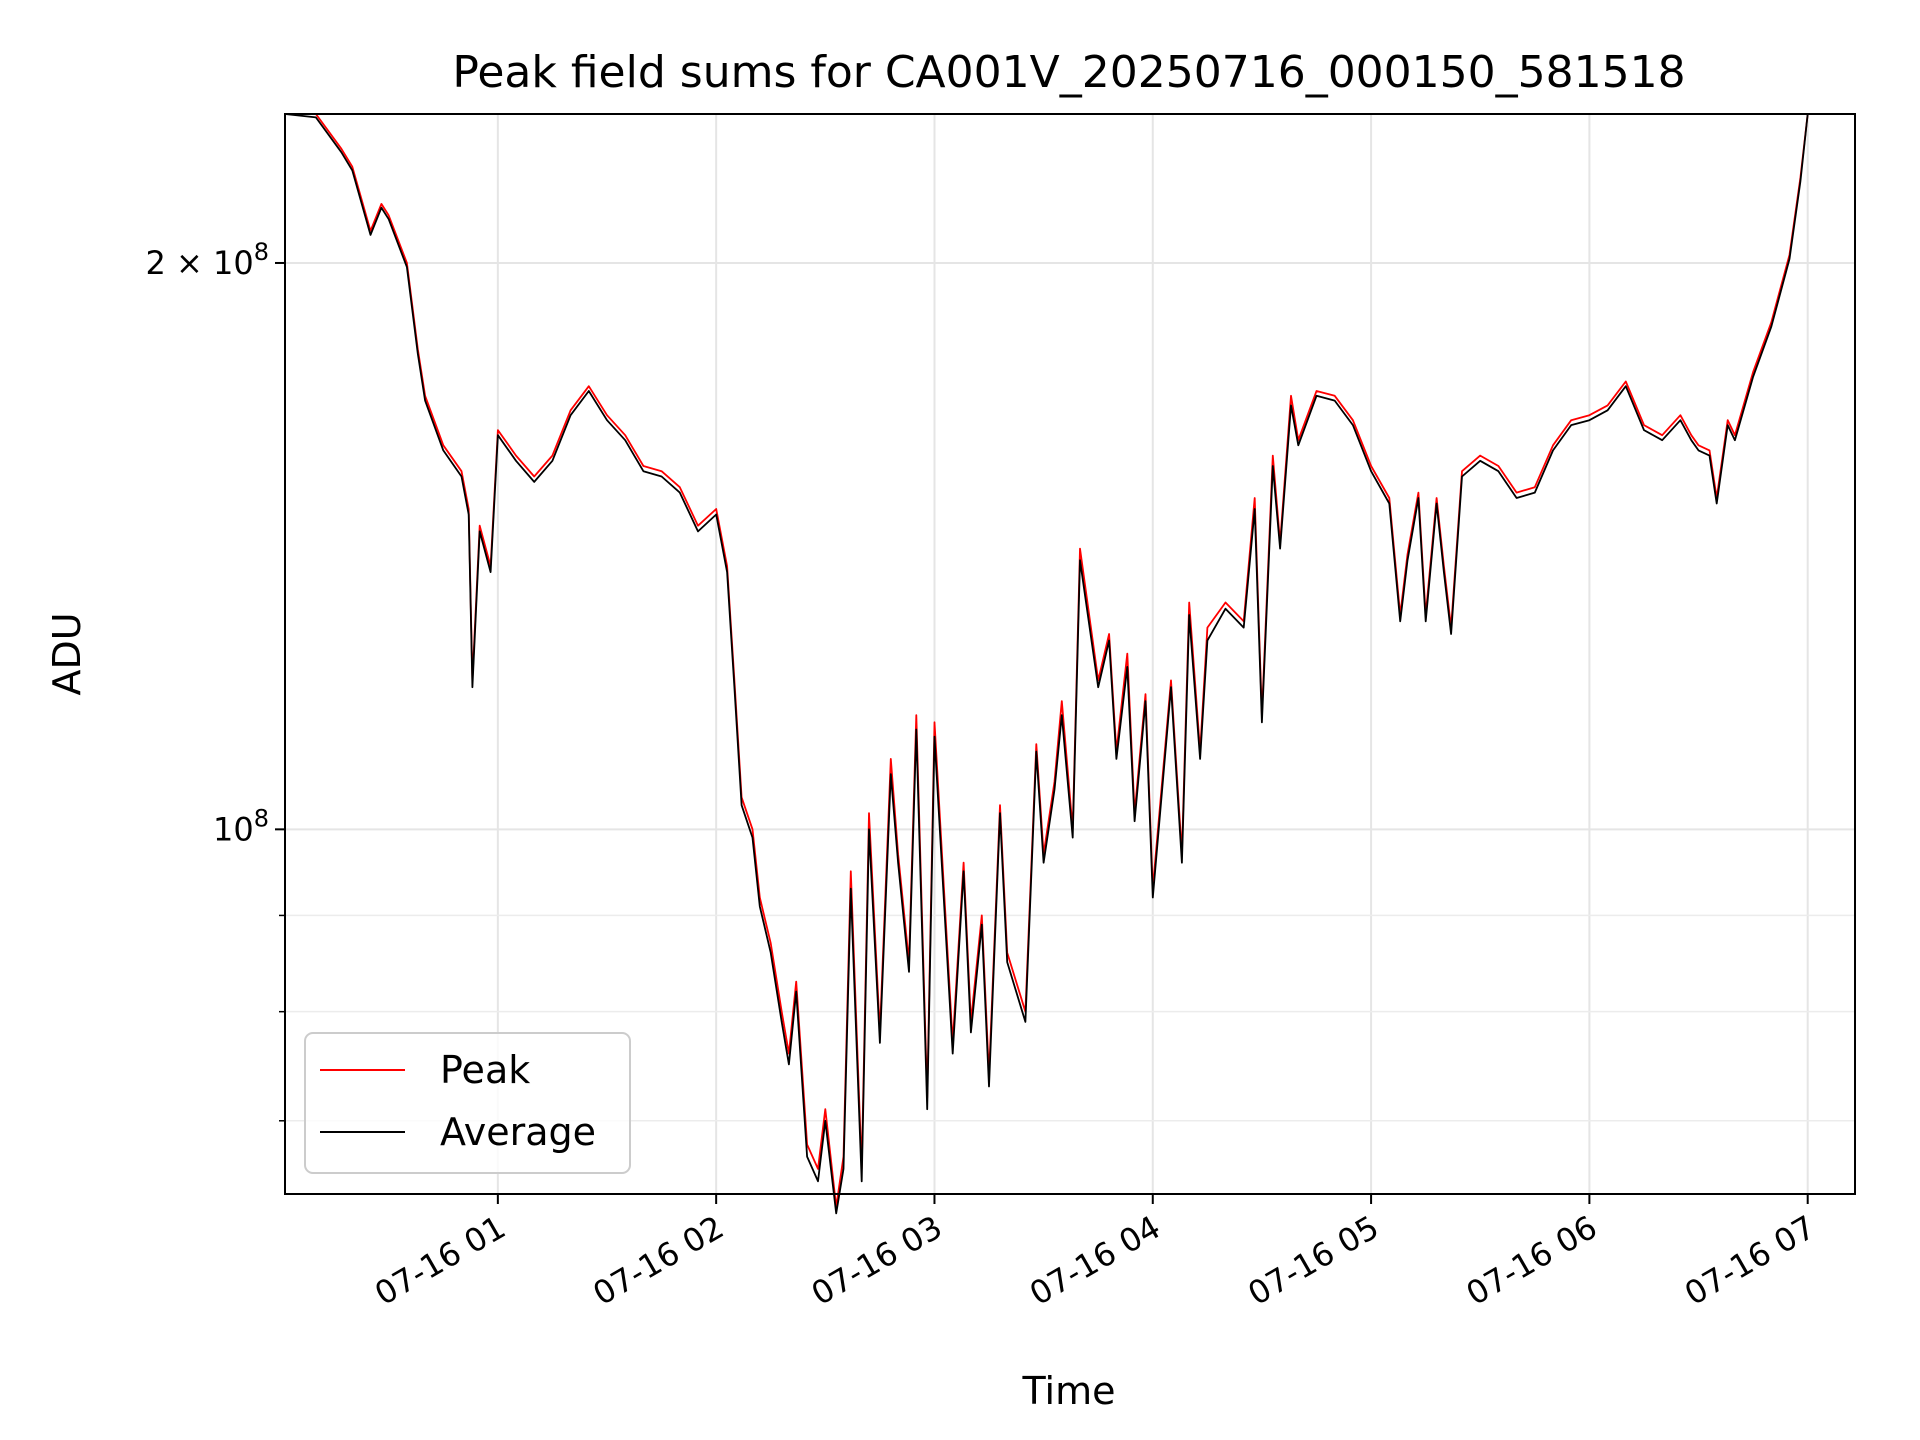 The image size is (1920, 1440). Describe the element at coordinates (1069, 1391) in the screenshot. I see `x-axis-label: Time` at that location.